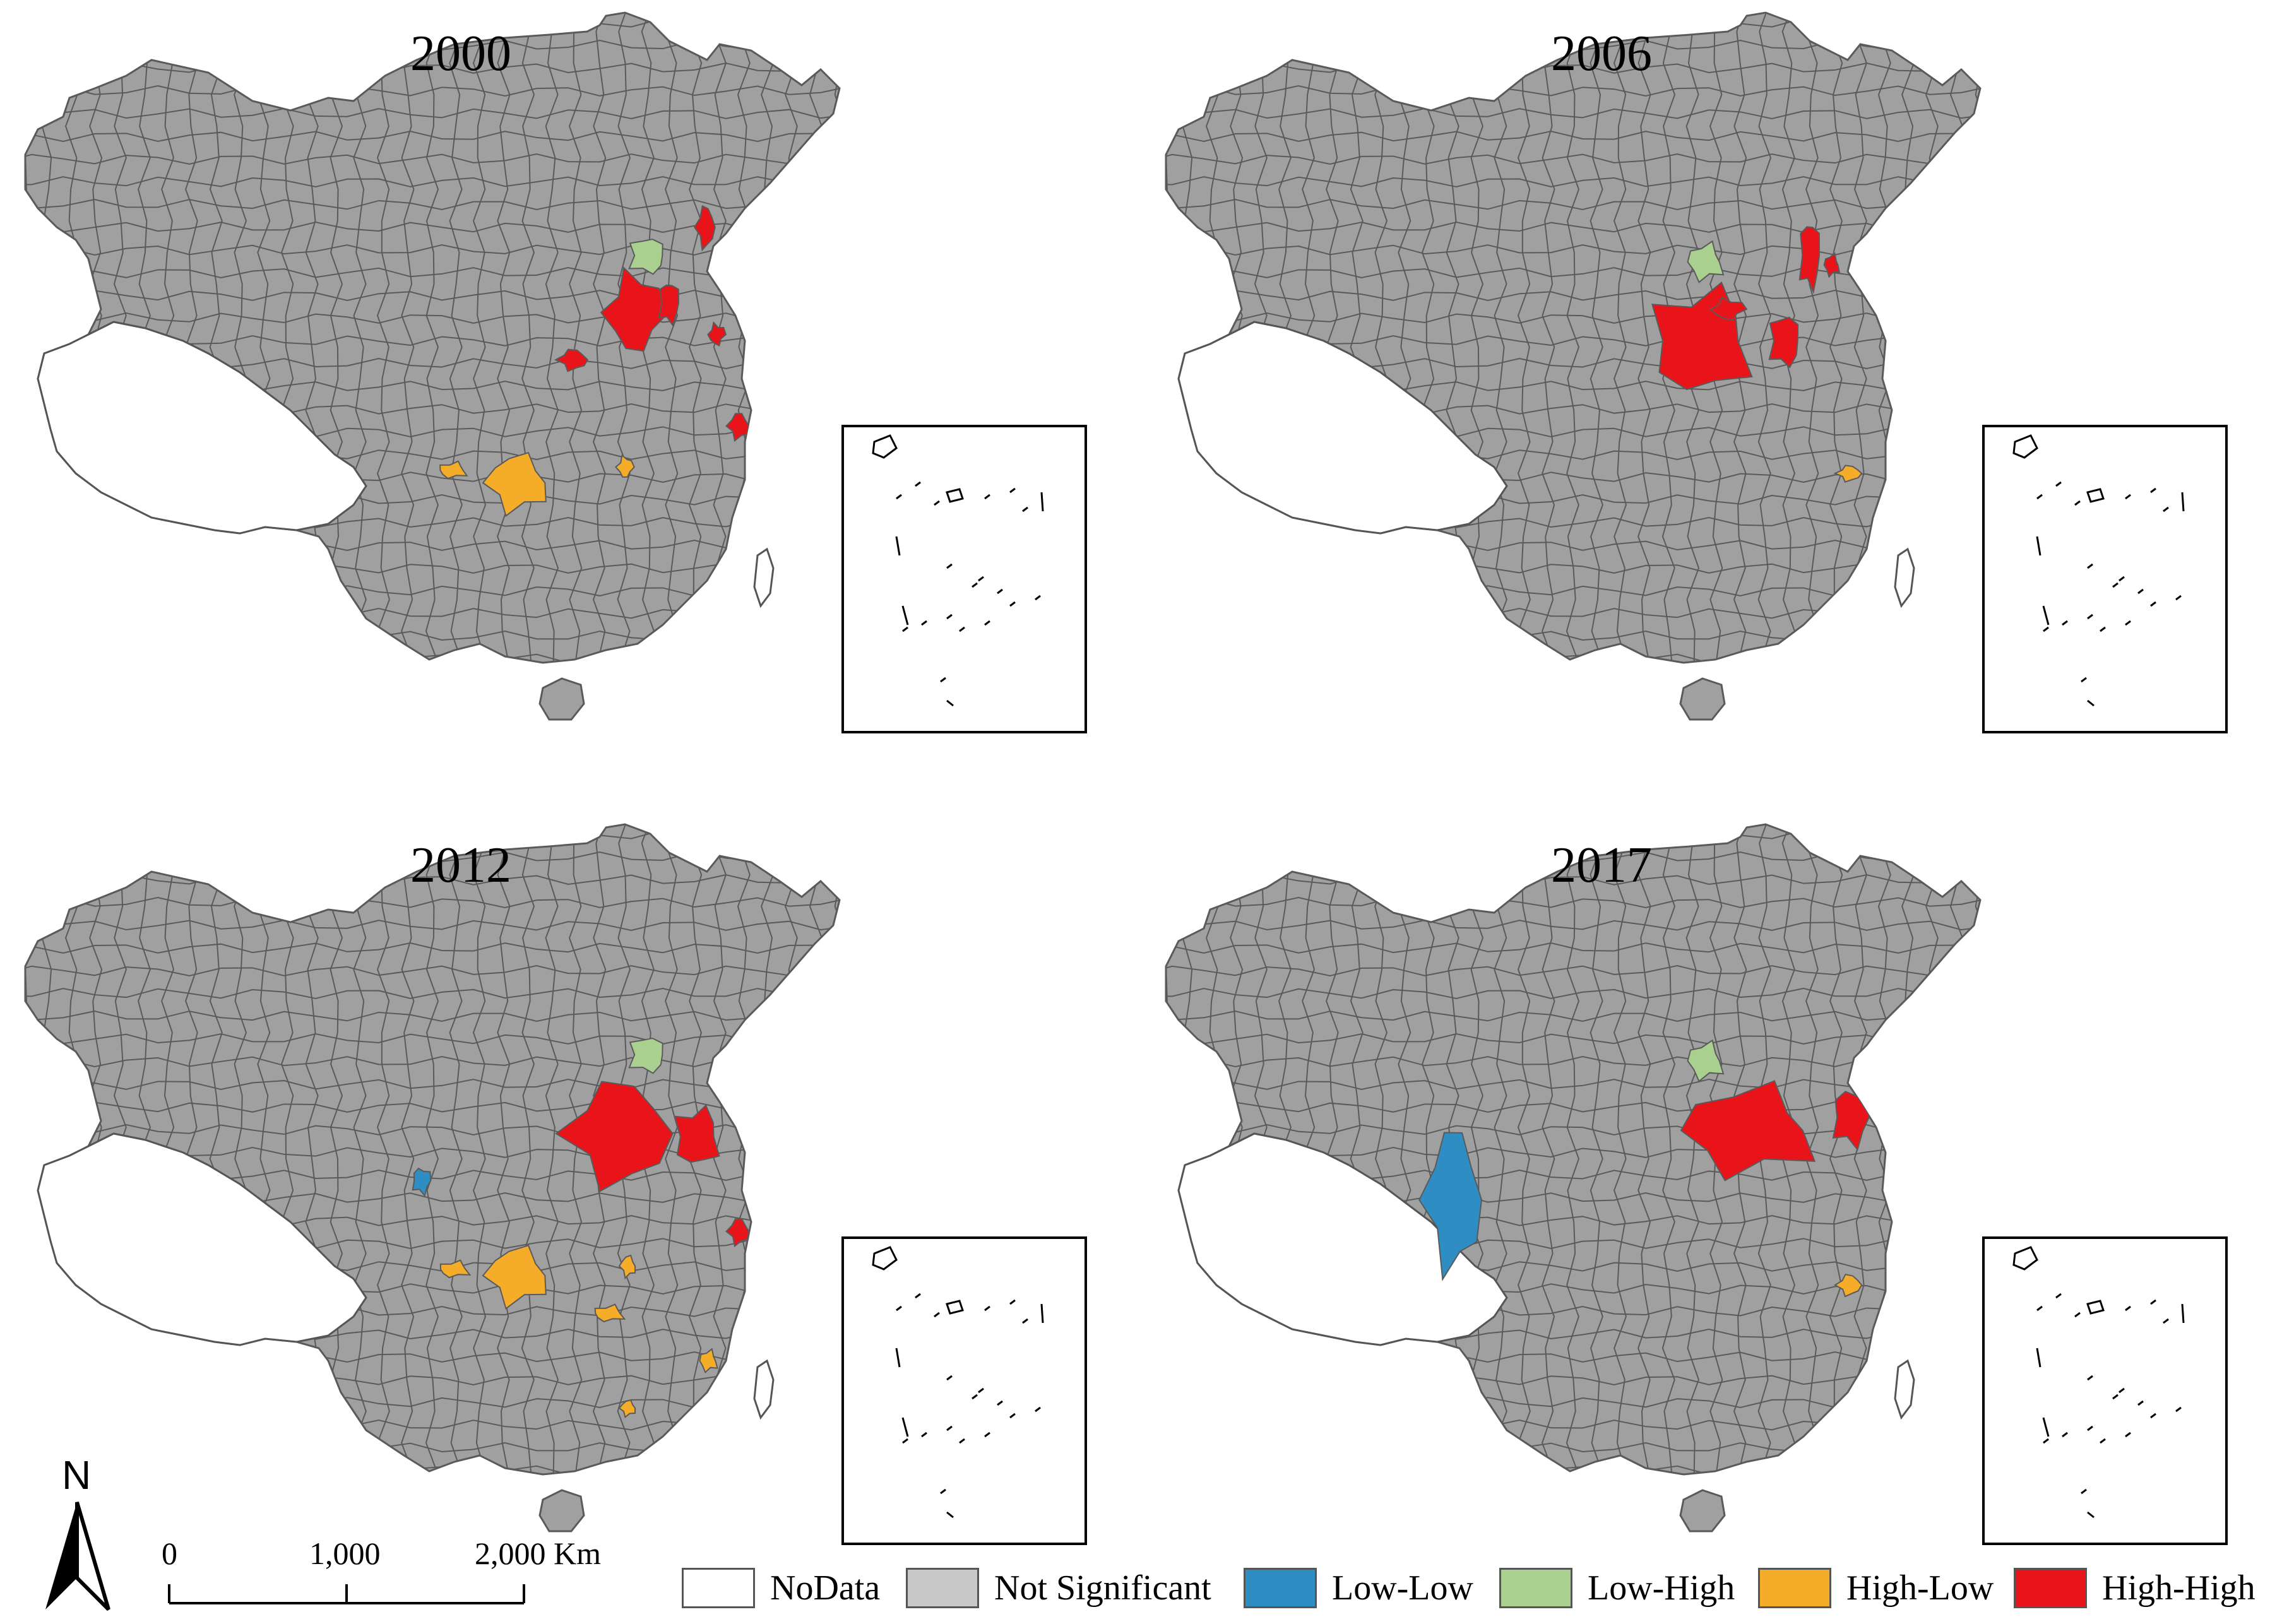 This screenshot has height=1624, width=2282. Describe the element at coordinates (460, 53) in the screenshot. I see `panel-year-title: 2000` at that location.